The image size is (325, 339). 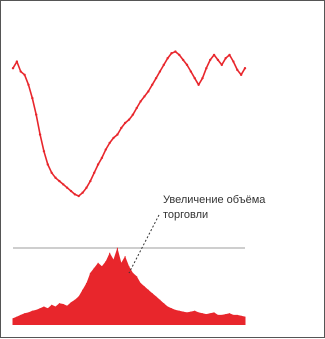 I want to click on annotation-text-line2: торговли, so click(x=186, y=215).